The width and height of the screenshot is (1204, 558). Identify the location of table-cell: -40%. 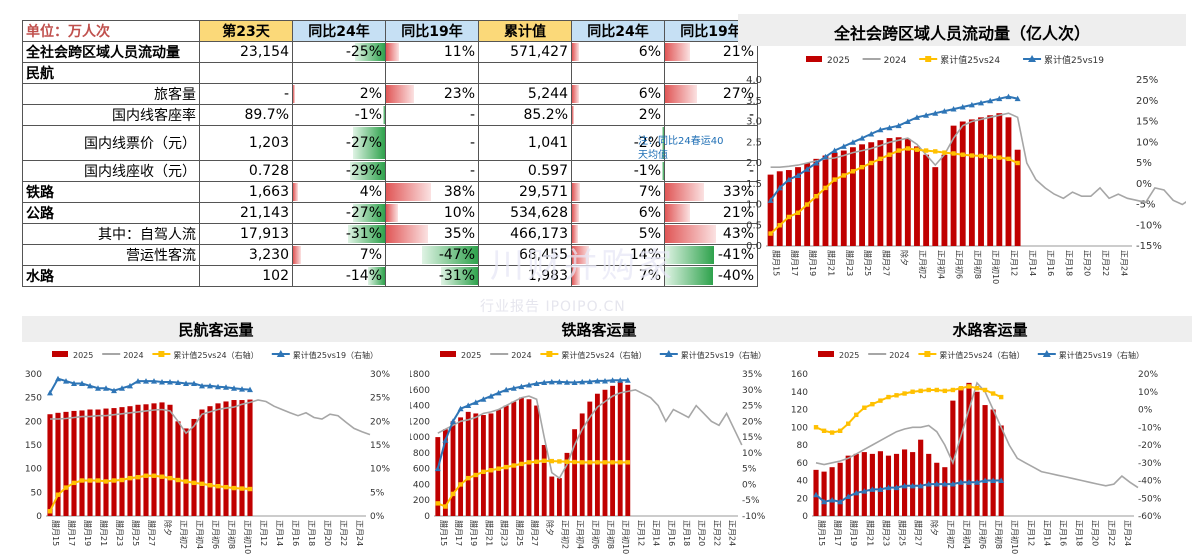
(711, 276).